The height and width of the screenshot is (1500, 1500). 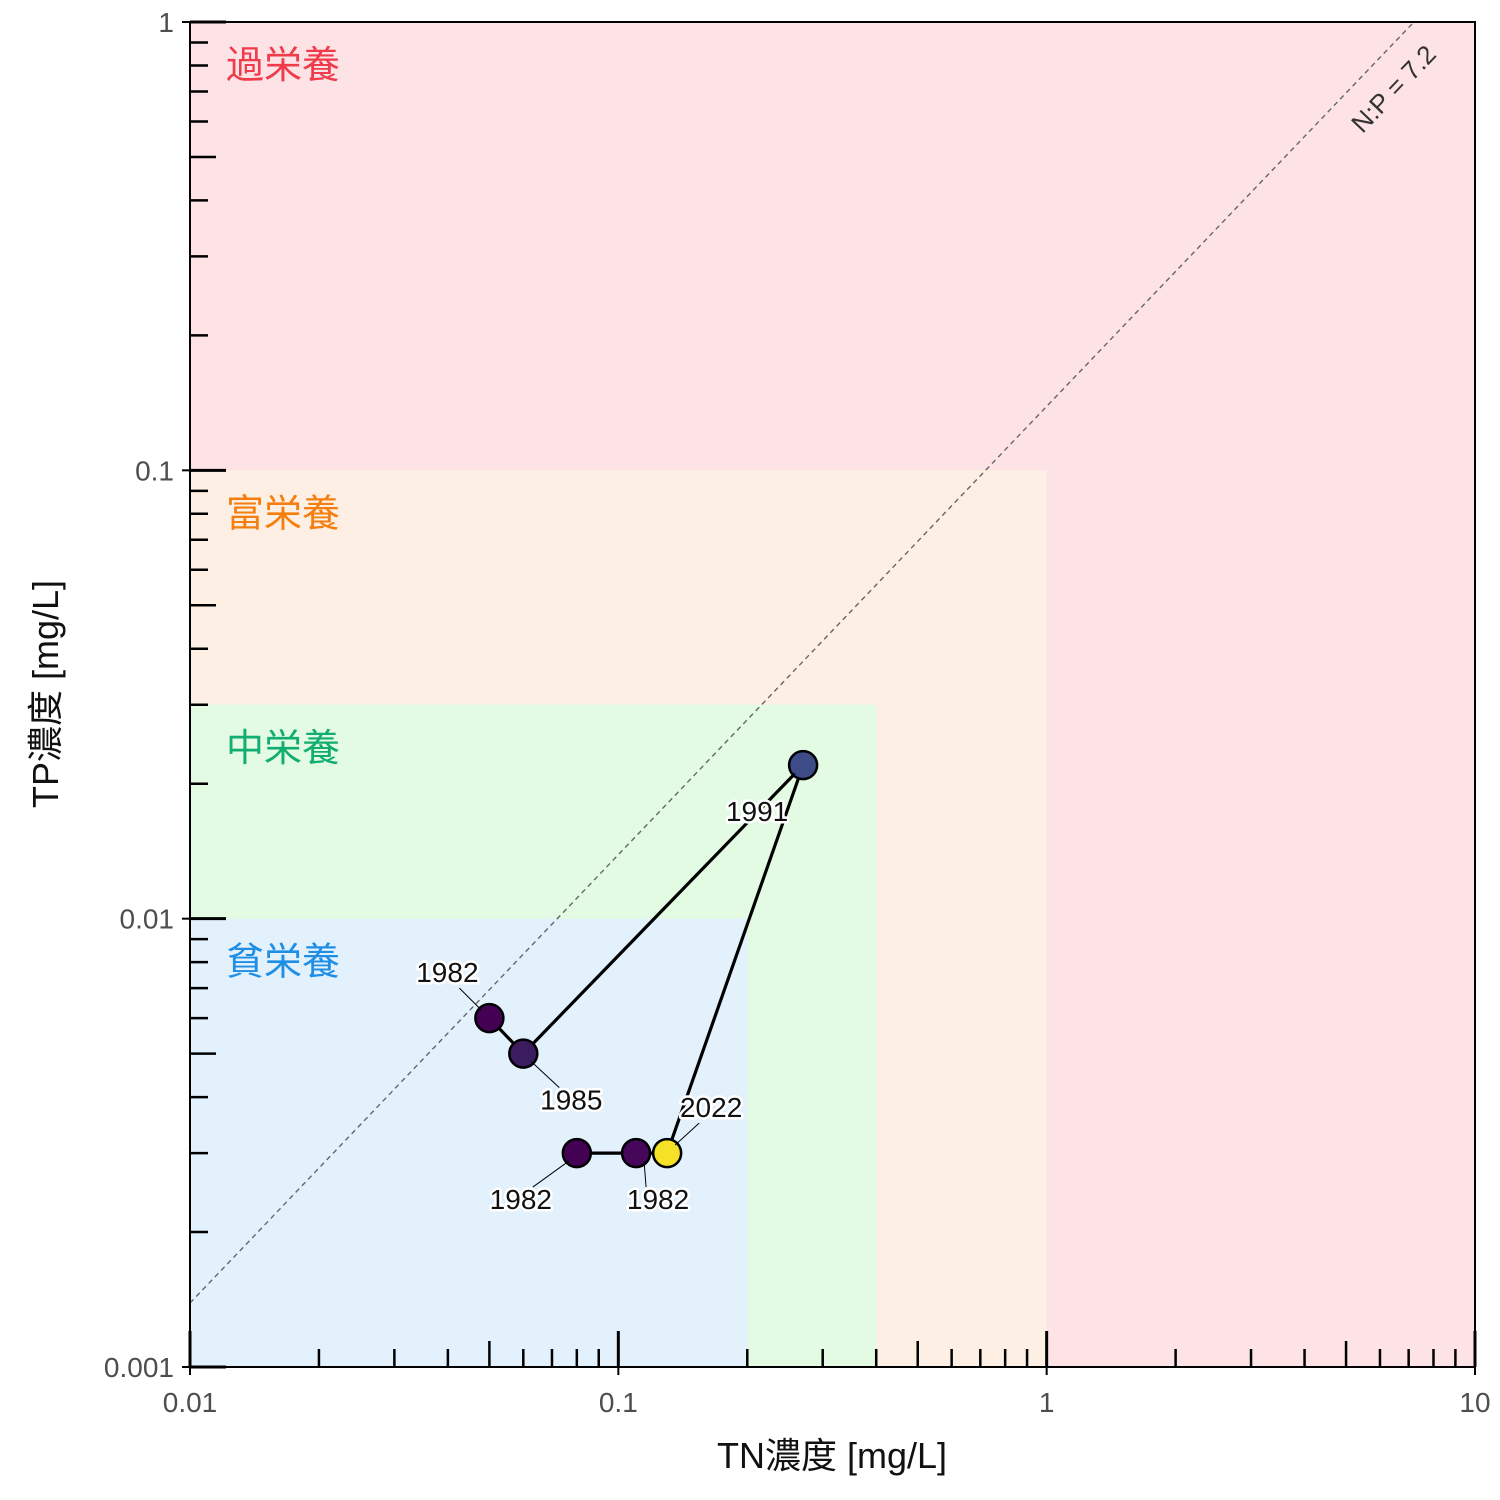 I want to click on zone-label-3: 過栄養, so click(x=283, y=65).